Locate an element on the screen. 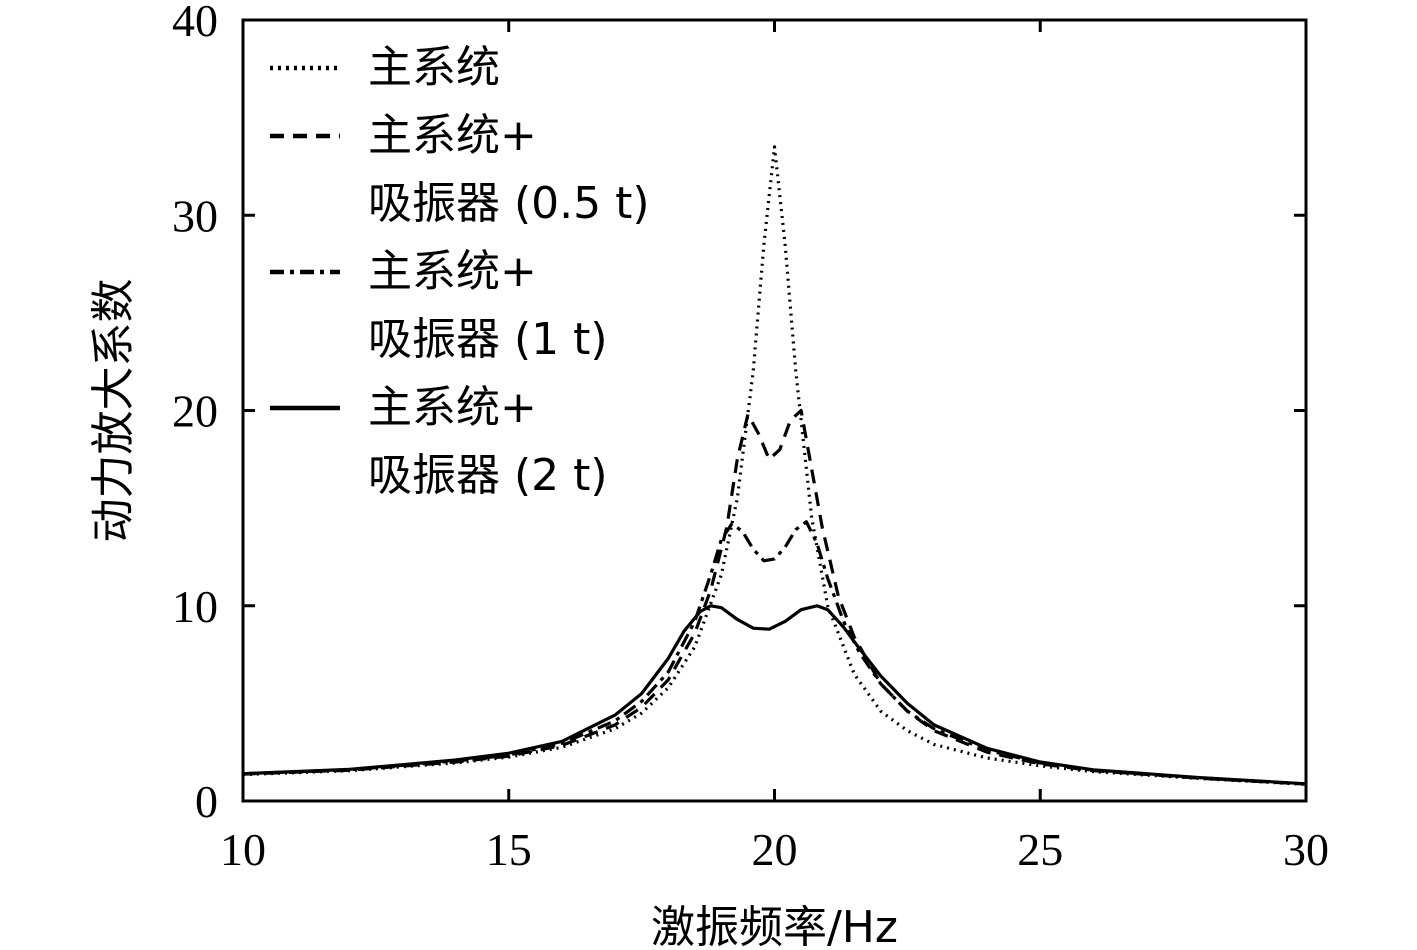  legend-label-1: 主系统 is located at coordinates (434, 67).